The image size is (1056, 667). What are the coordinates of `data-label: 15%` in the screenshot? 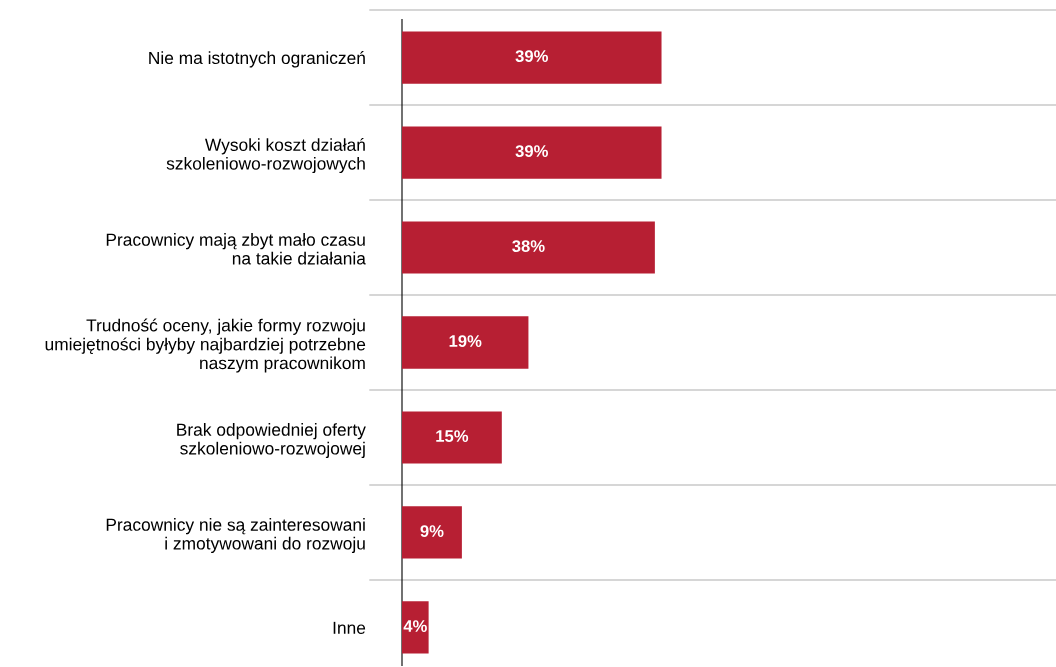 It's located at (452, 436).